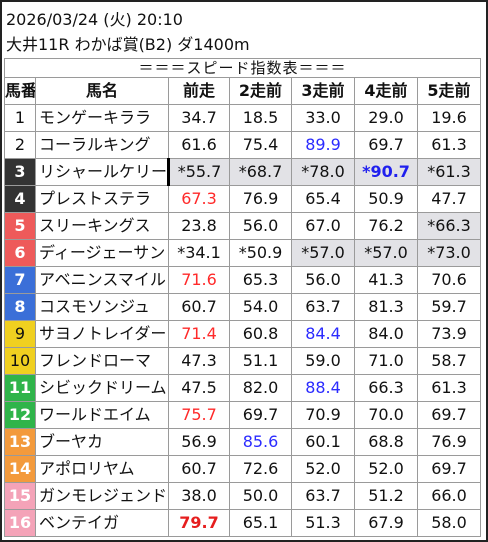 Image resolution: width=488 pixels, height=542 pixels. Describe the element at coordinates (199, 523) in the screenshot. I see `speed-index-cell: 79.7` at that location.